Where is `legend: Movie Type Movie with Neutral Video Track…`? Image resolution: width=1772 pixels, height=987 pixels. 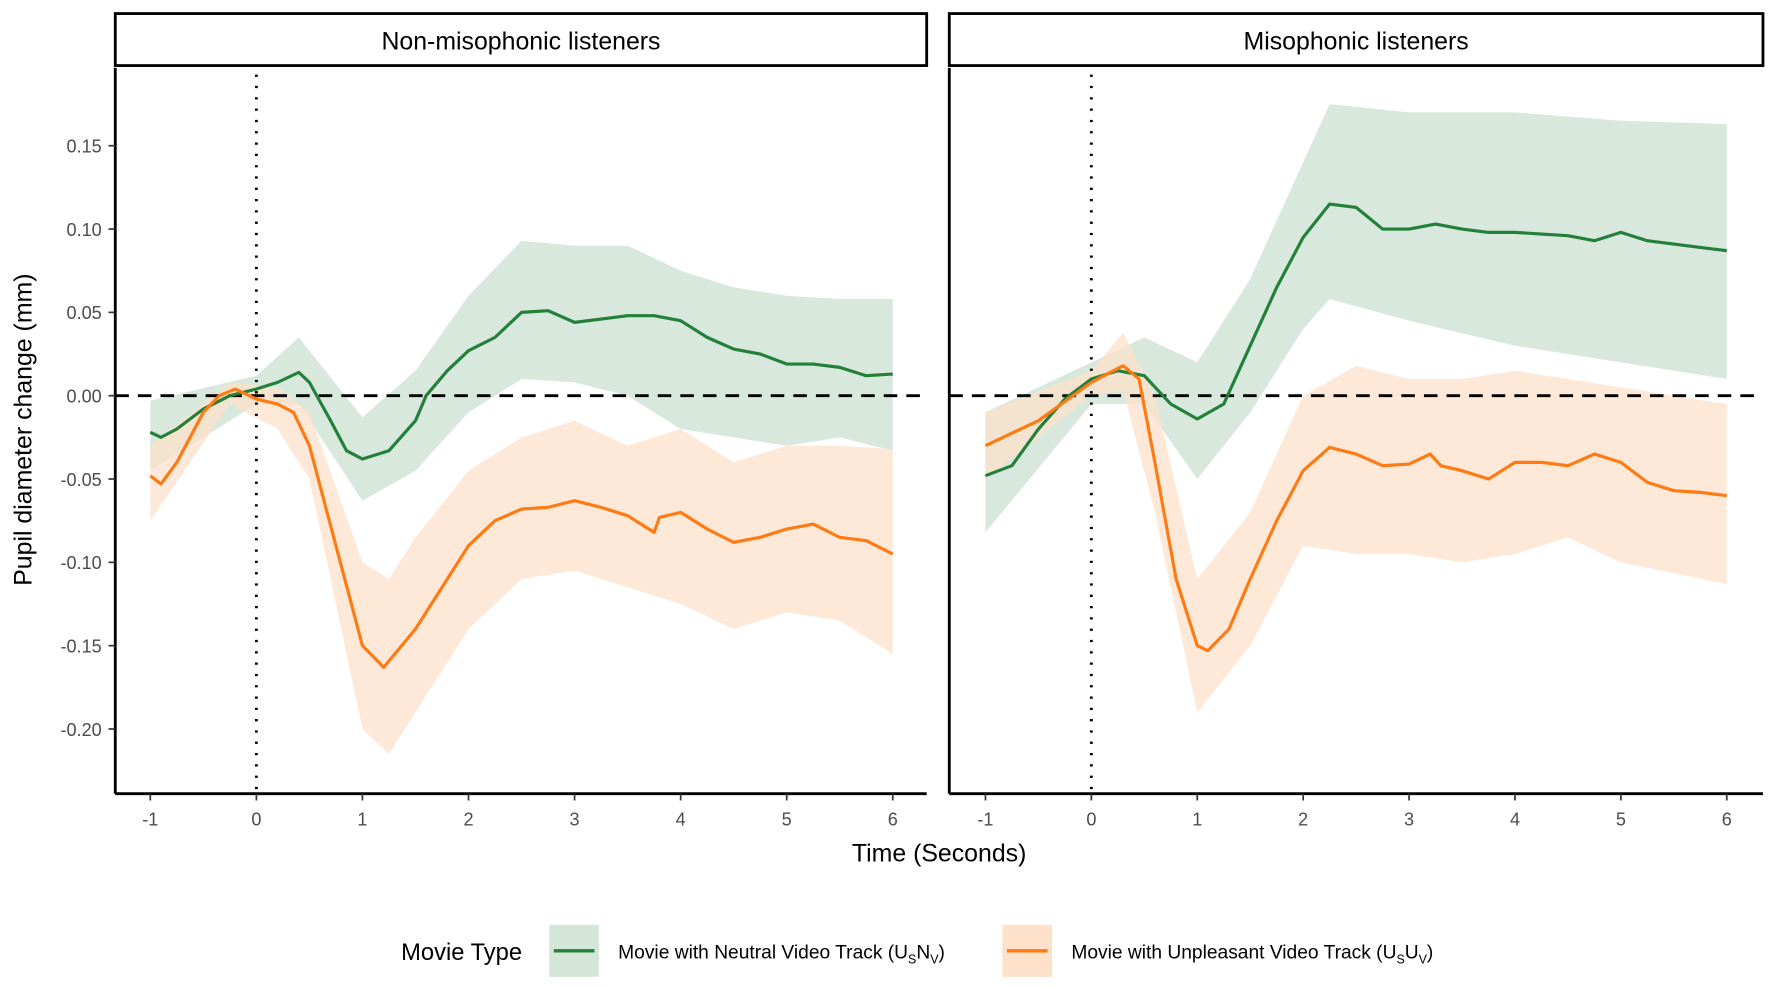 legend: Movie Type Movie with Neutral Video Track… is located at coordinates (917, 950).